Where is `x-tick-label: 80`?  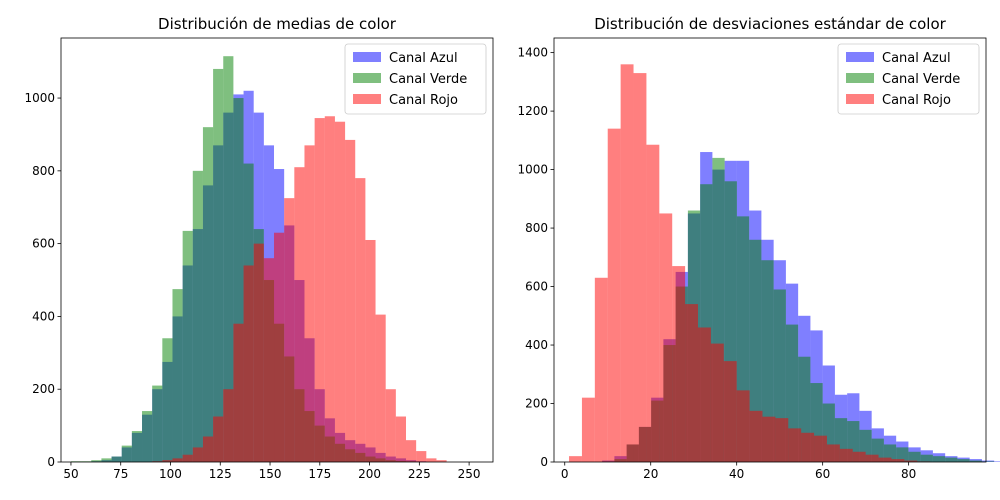 x-tick-label: 80 is located at coordinates (908, 474).